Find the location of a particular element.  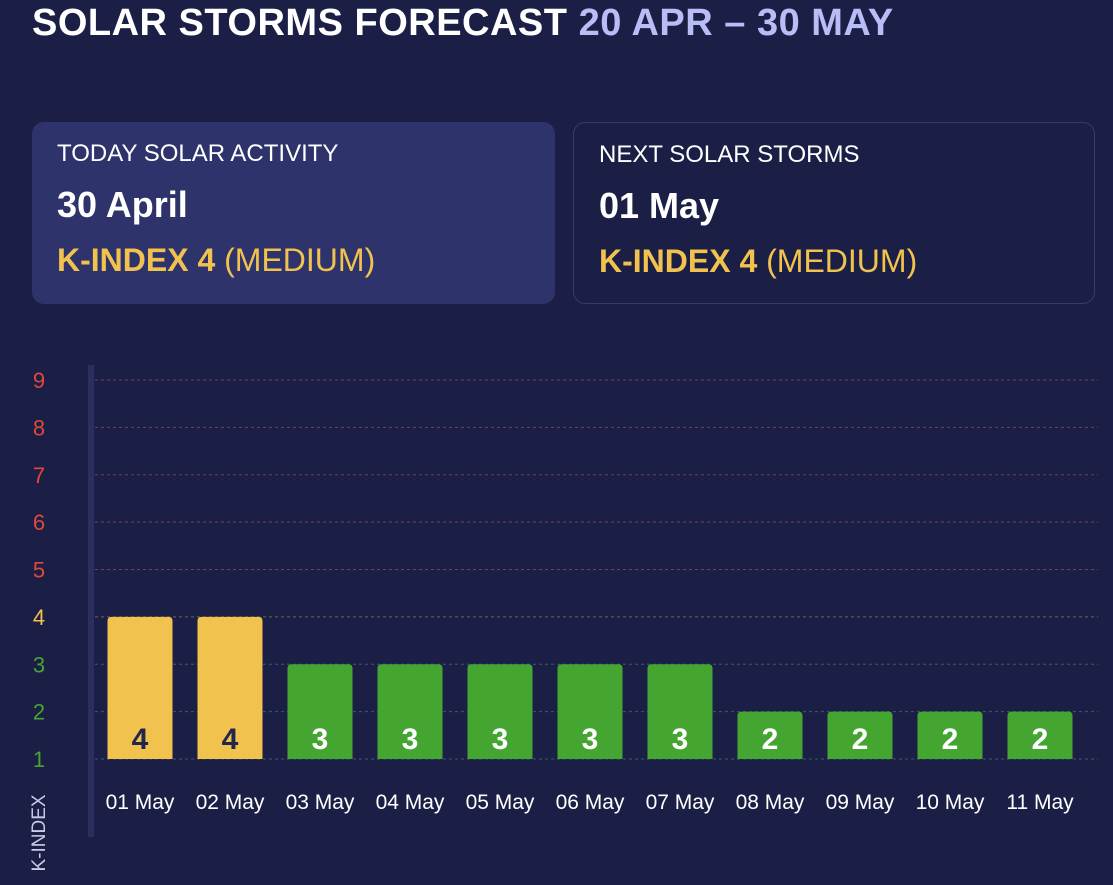

today-card-kindex: K-INDEX 4 (MEDIUM) is located at coordinates (293, 260).